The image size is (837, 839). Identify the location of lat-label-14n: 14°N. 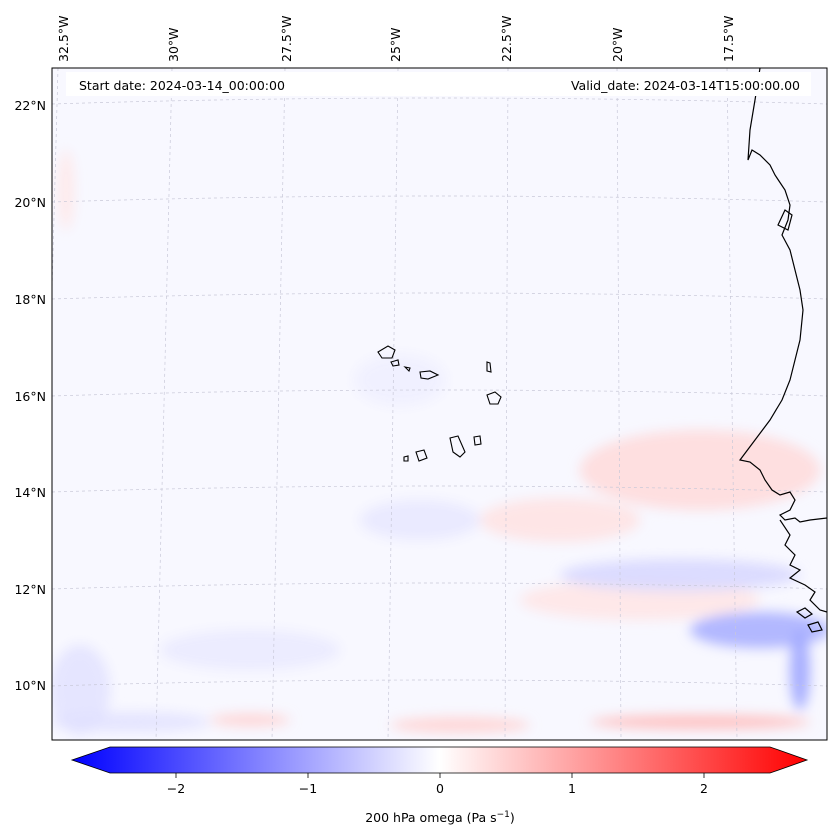
(30, 492).